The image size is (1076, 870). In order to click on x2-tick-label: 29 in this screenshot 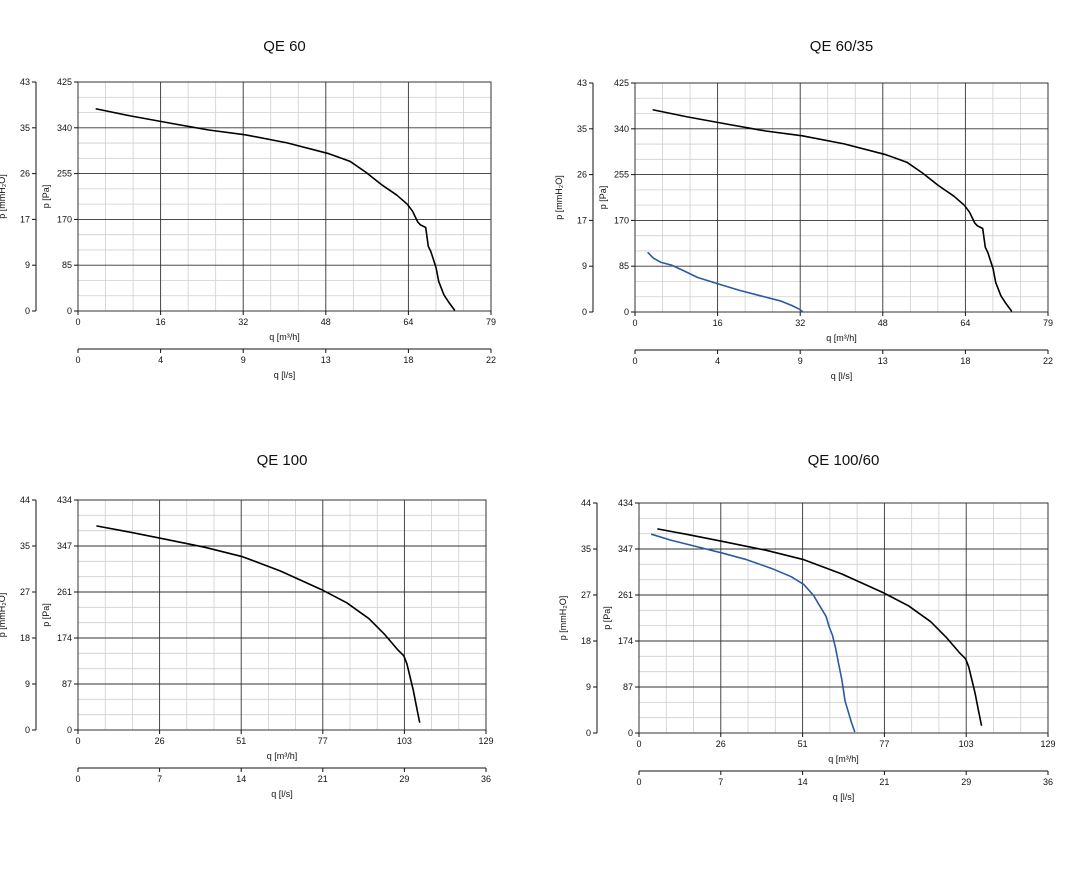, I will do `click(966, 782)`.